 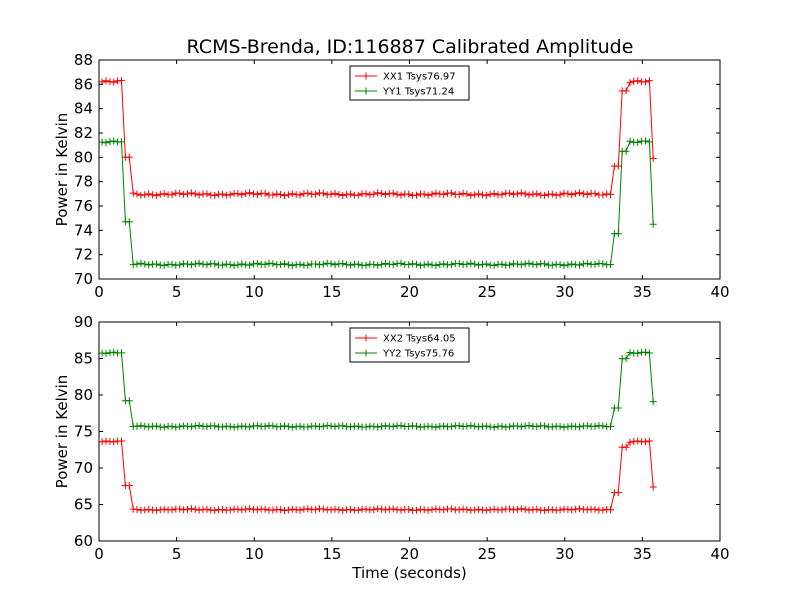 What do you see at coordinates (719, 554) in the screenshot?
I see `x-tick-label: 40` at bounding box center [719, 554].